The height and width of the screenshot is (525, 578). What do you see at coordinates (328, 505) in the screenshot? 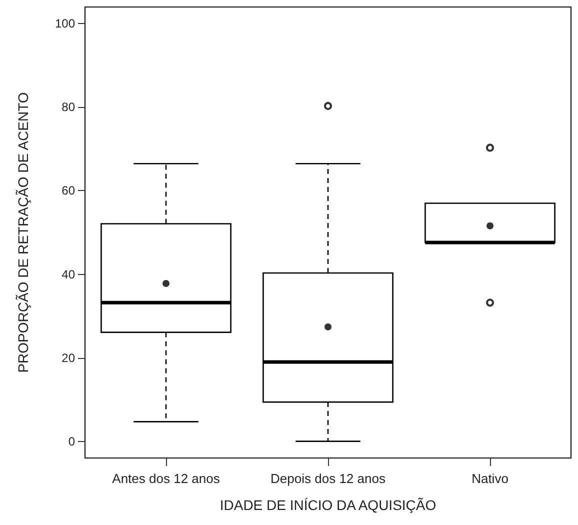
I see `x-axis-title: IDADE DE INÍCIO DA AQUISIÇÃO` at bounding box center [328, 505].